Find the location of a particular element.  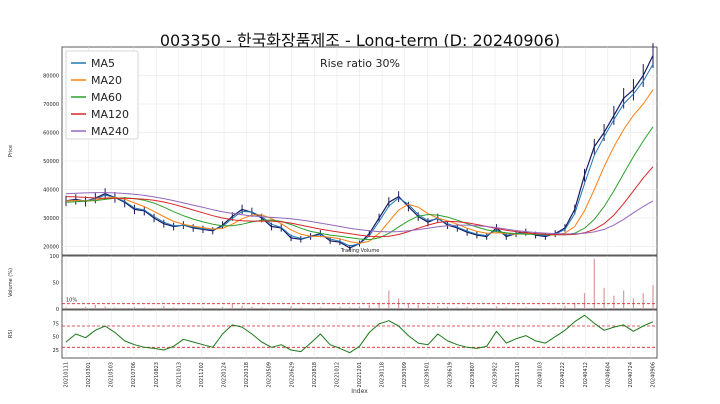

x-tick-label: 20240604 is located at coordinates (608, 374).